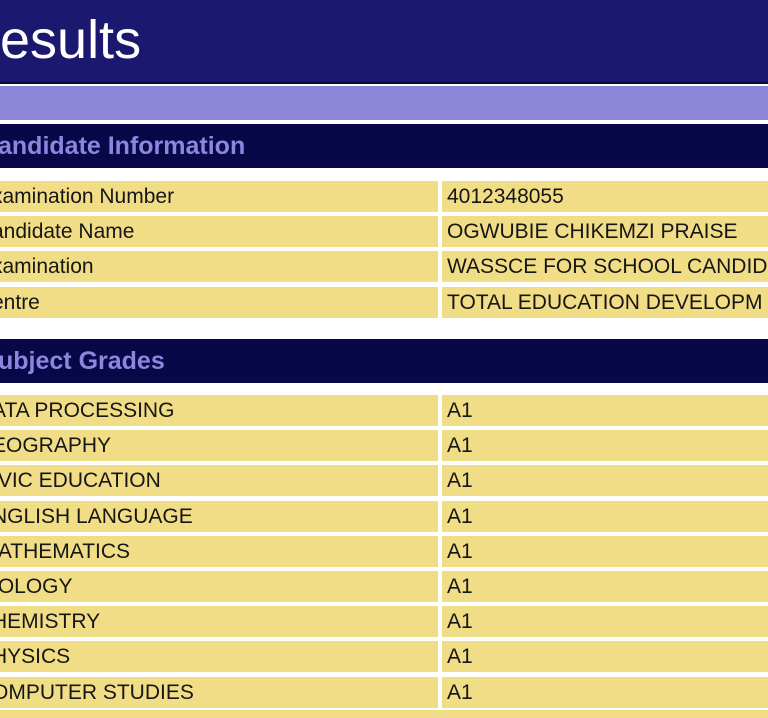  I want to click on subject-cell: IVIC EDUCATION, so click(219, 481).